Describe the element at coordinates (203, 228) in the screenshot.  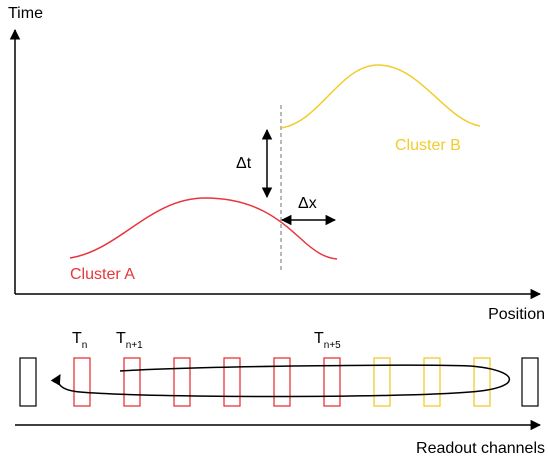
I see `cluster-a-curve` at that location.